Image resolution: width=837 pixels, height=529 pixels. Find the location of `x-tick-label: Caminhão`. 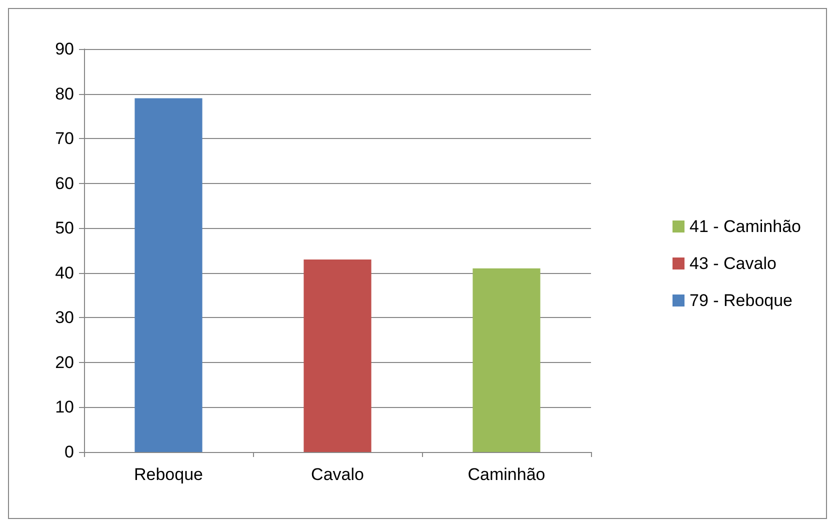

x-tick-label: Caminhão is located at coordinates (507, 474).